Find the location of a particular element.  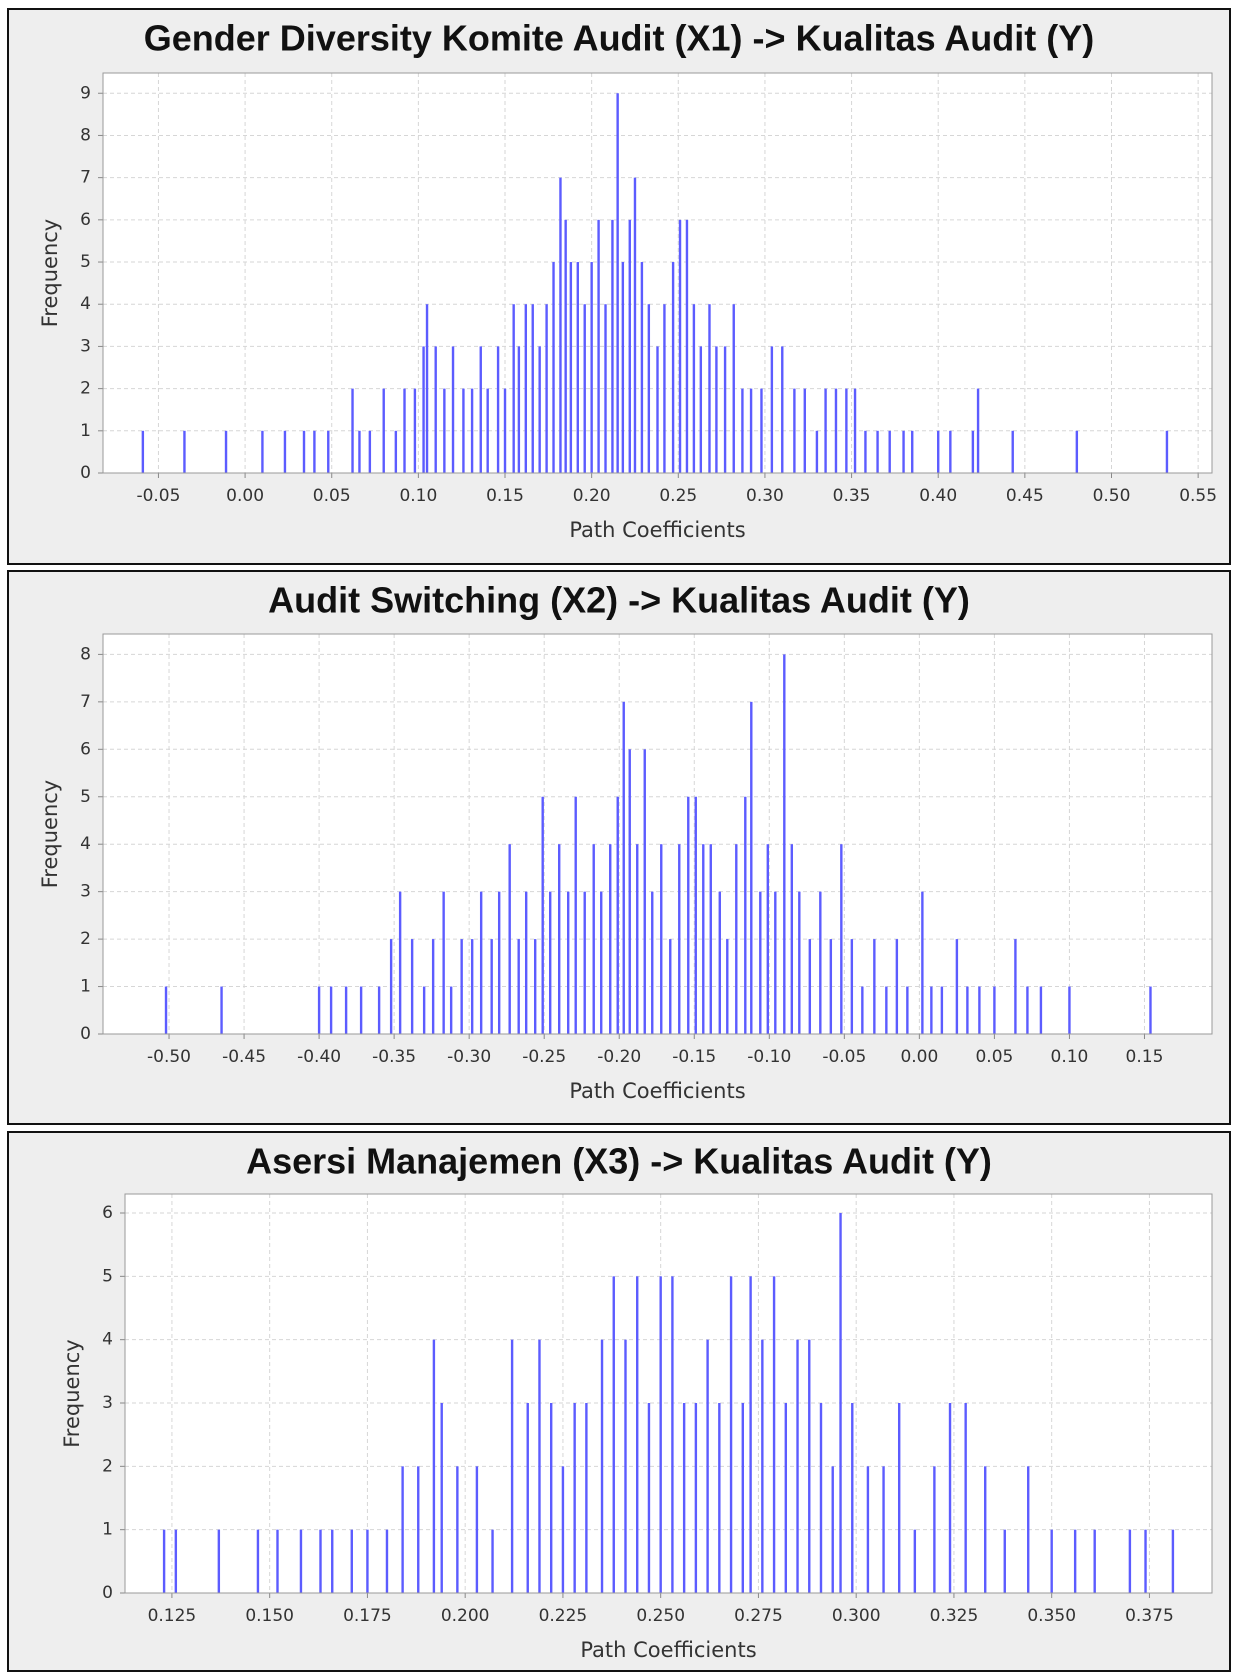

x-tick-label: -0.10 is located at coordinates (769, 1057).